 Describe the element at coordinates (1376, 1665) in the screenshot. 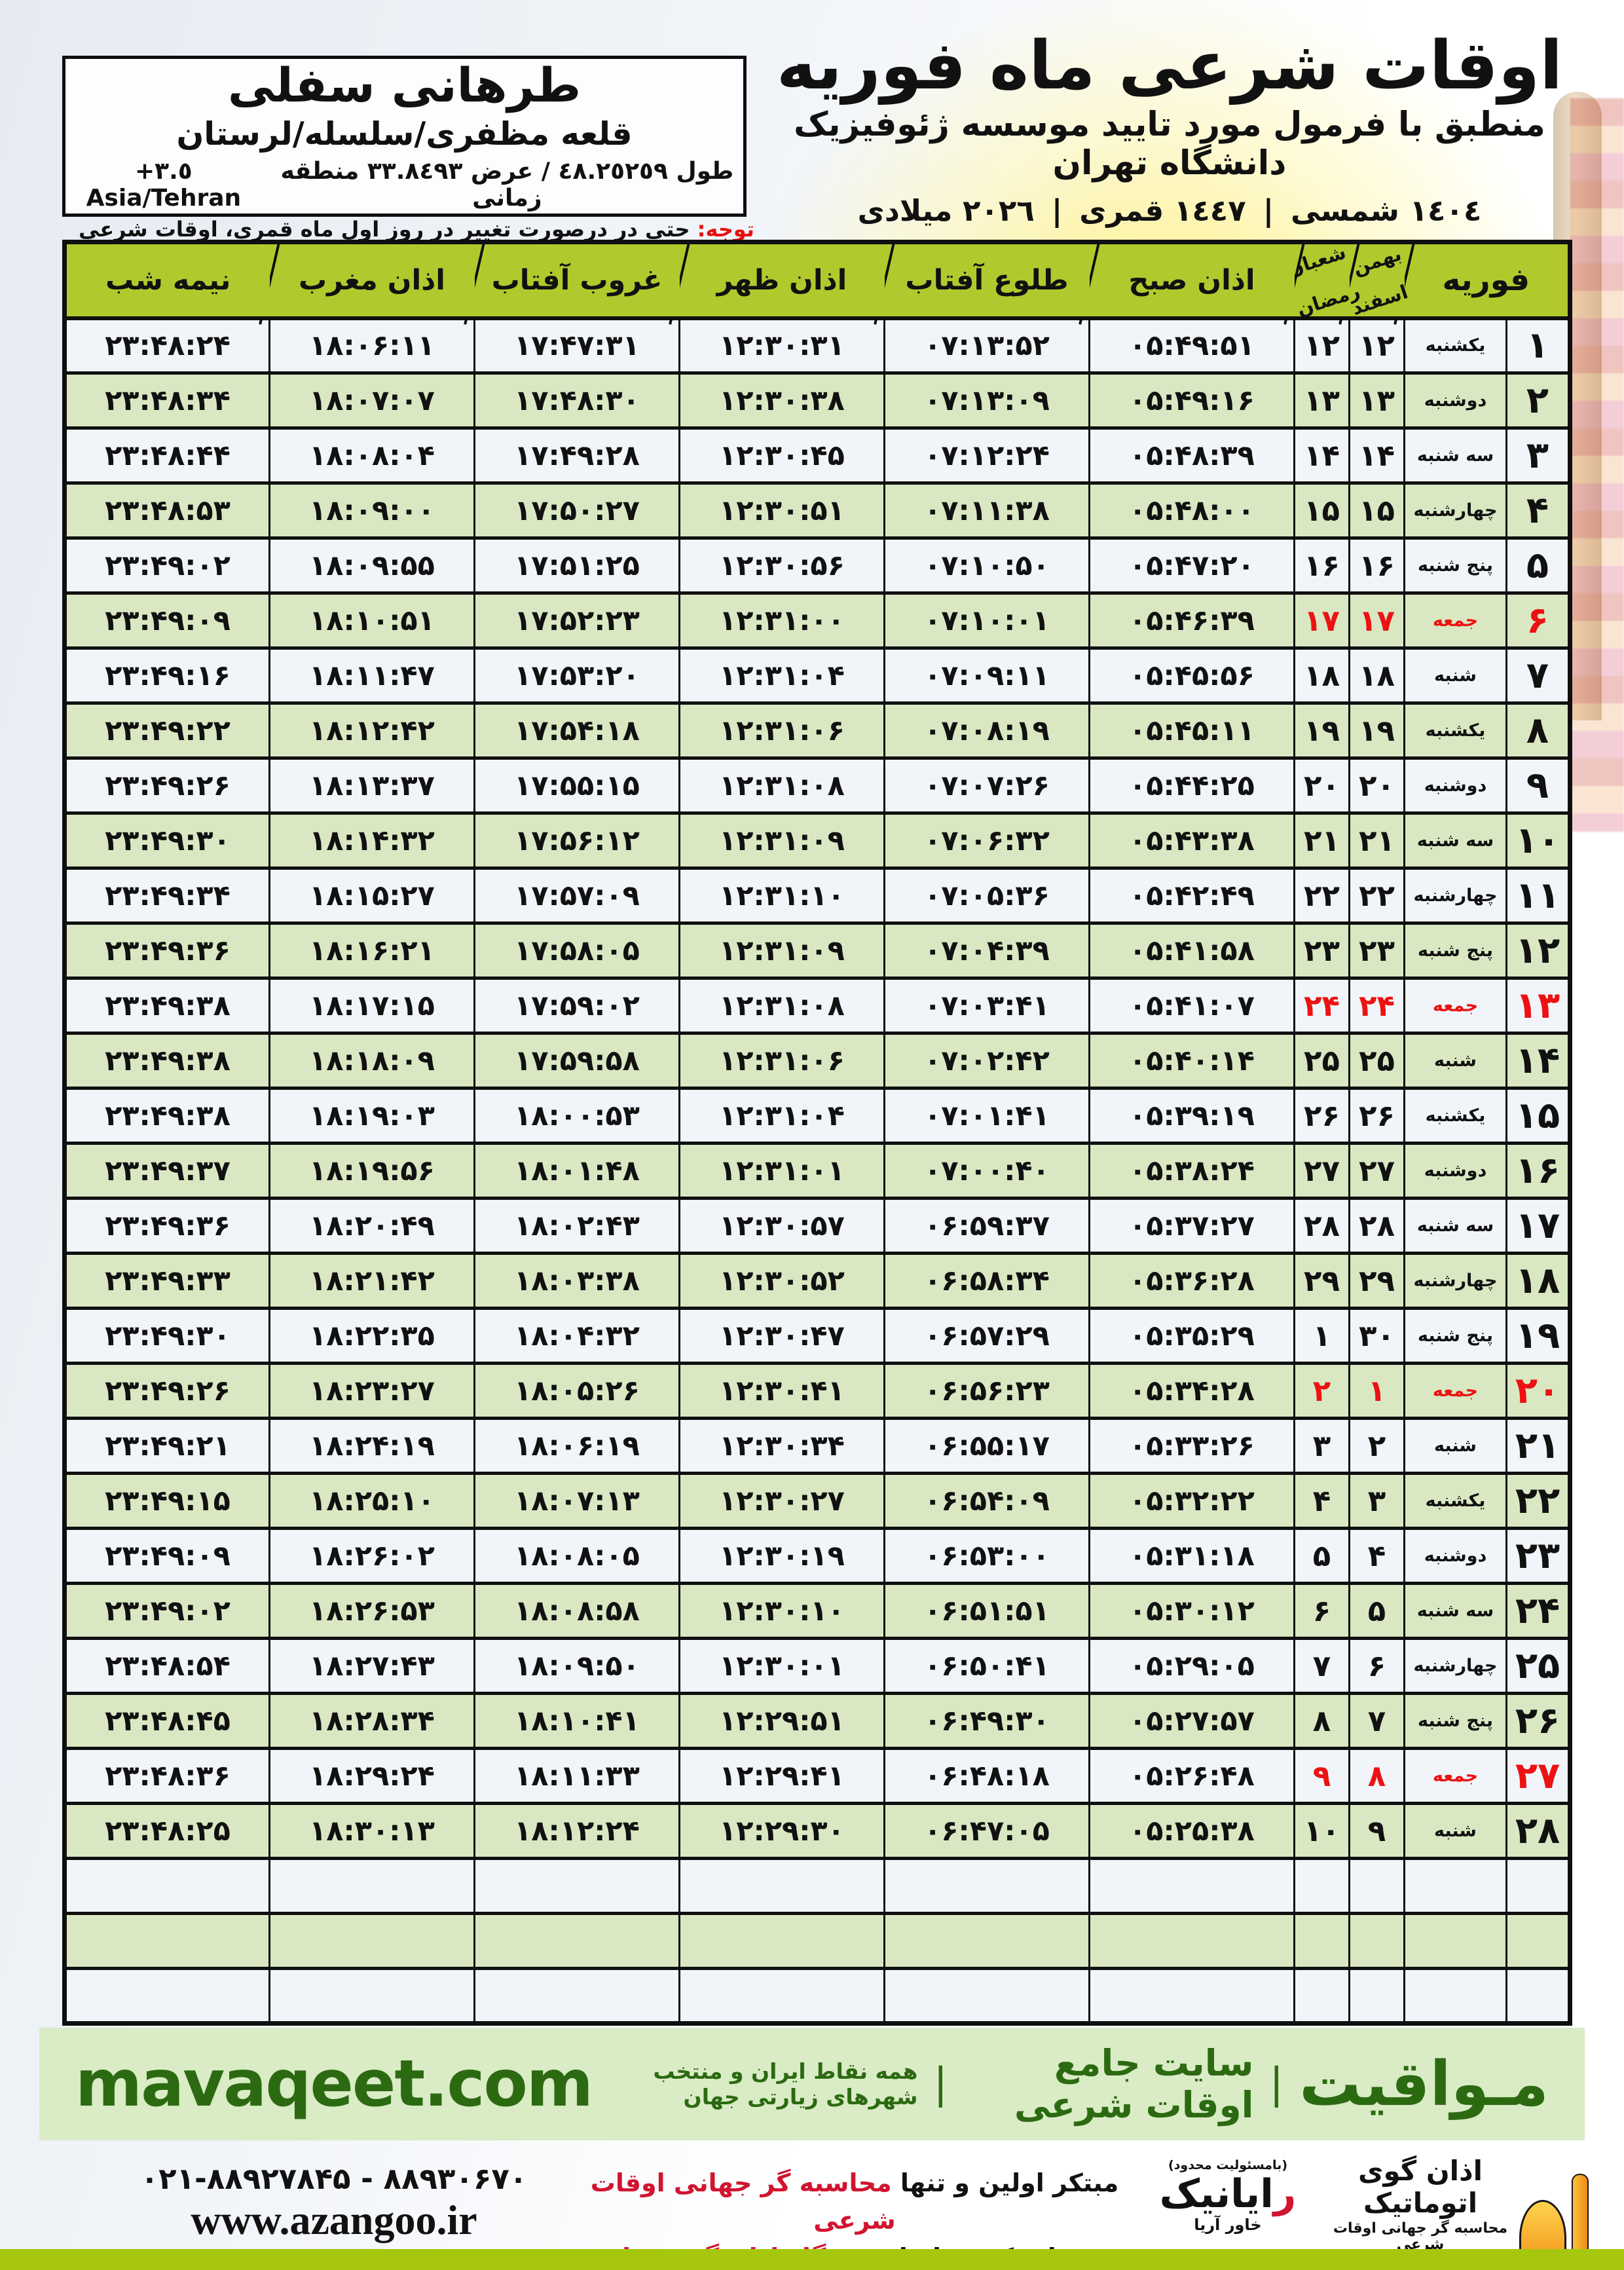

I see `solar-month-day: ۶` at that location.